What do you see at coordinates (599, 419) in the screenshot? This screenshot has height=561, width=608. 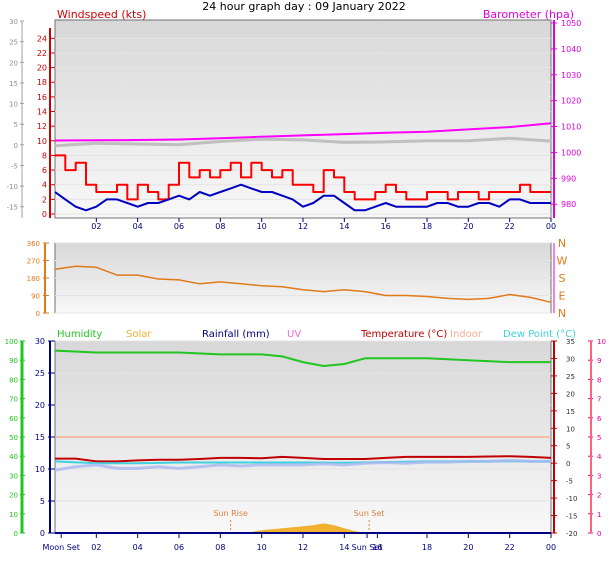 I see `uv-tick-label: 6` at bounding box center [599, 419].